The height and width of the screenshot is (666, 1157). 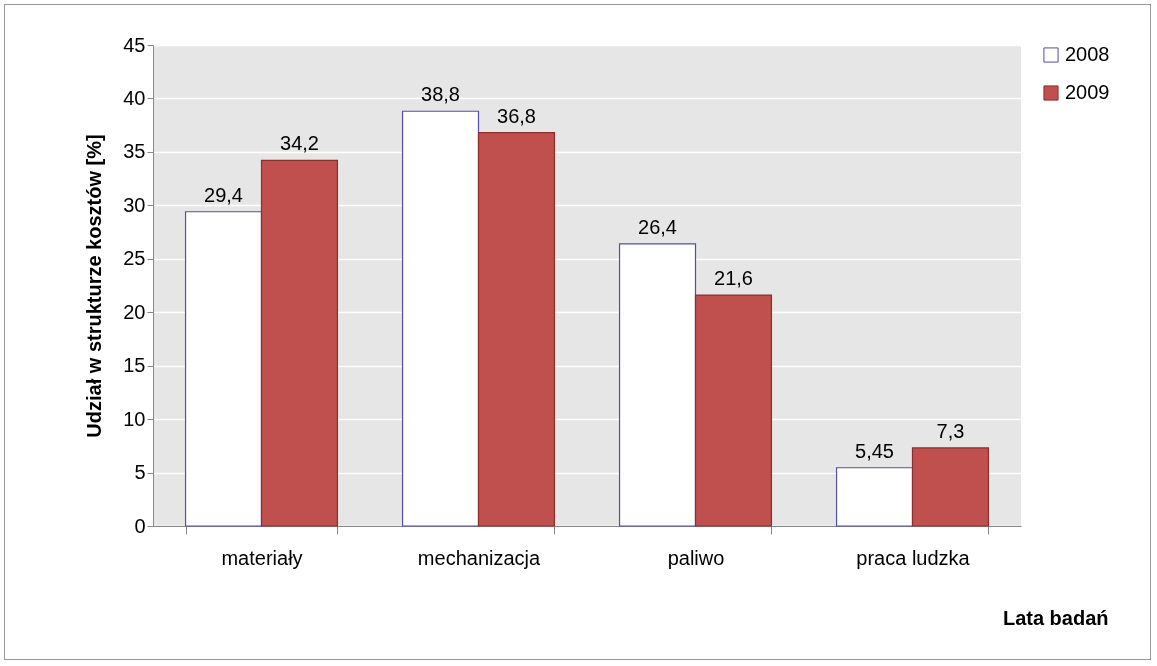 I want to click on y-tick-label: 30, so click(x=134, y=204).